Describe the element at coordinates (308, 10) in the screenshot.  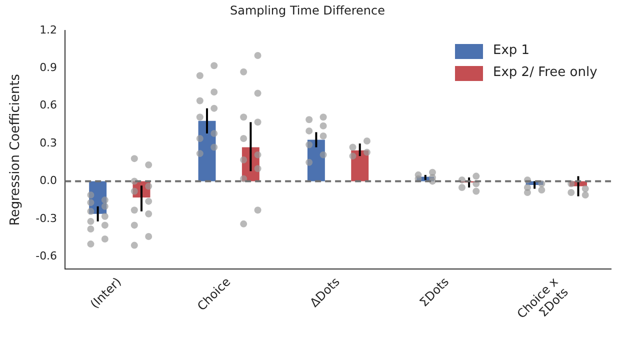
I see `chart-title: Sampling Time Difference` at that location.